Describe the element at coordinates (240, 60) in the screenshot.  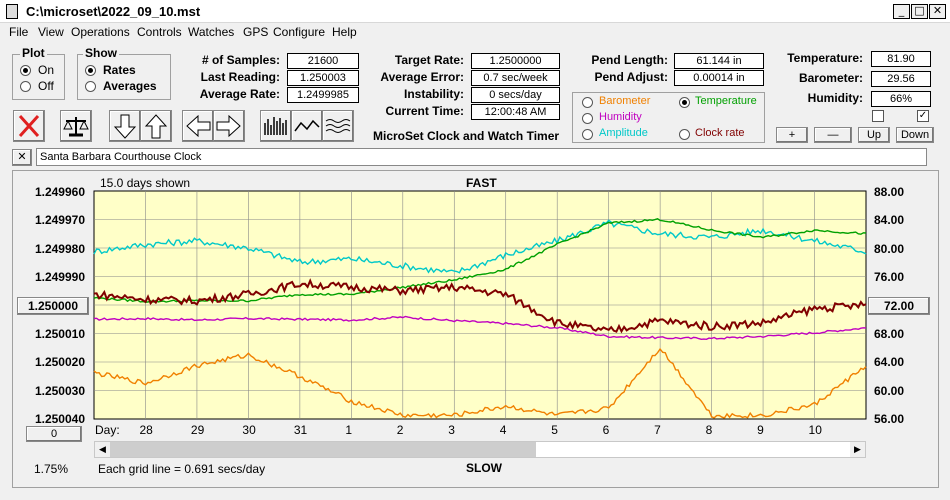
I see `samples-label: # of Samples:` at that location.